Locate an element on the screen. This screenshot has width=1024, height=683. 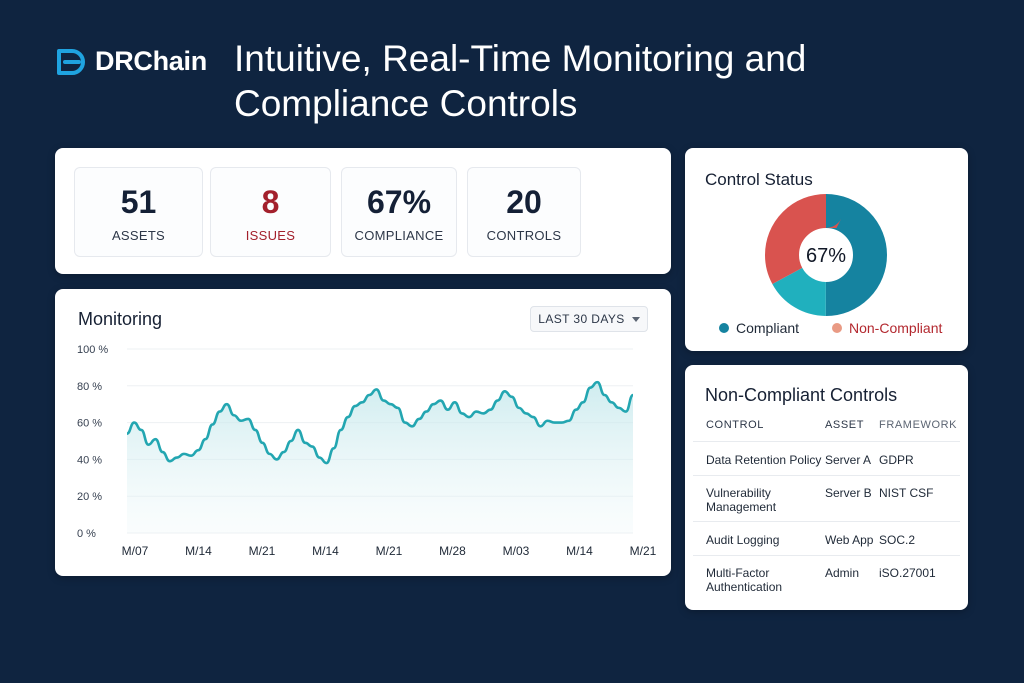
x-tick-label: M/07 is located at coordinates (135, 551).